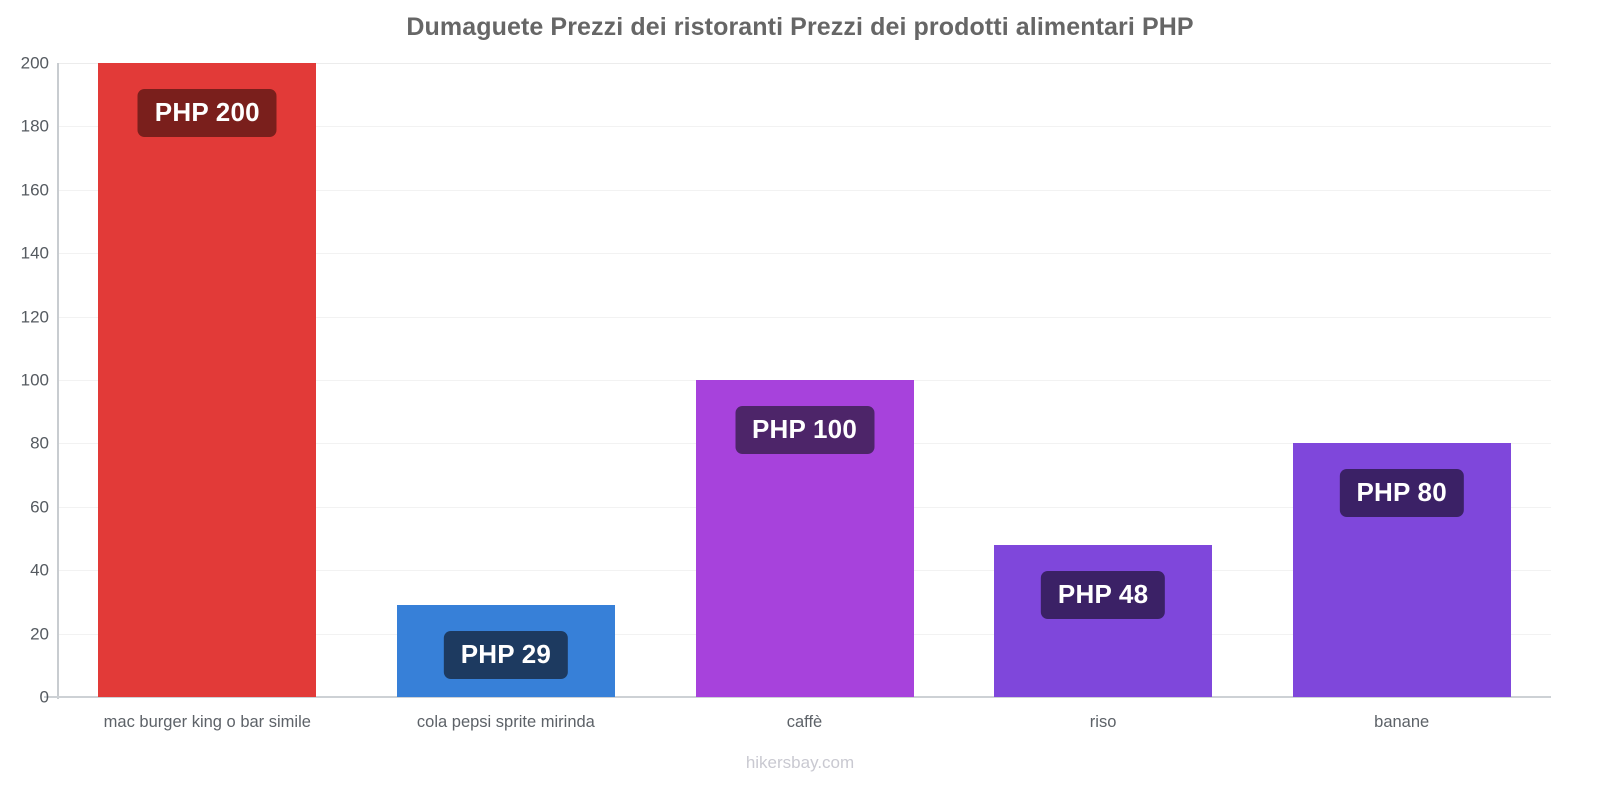 Image resolution: width=1600 pixels, height=800 pixels. What do you see at coordinates (58, 381) in the screenshot?
I see `y-axis-line` at bounding box center [58, 381].